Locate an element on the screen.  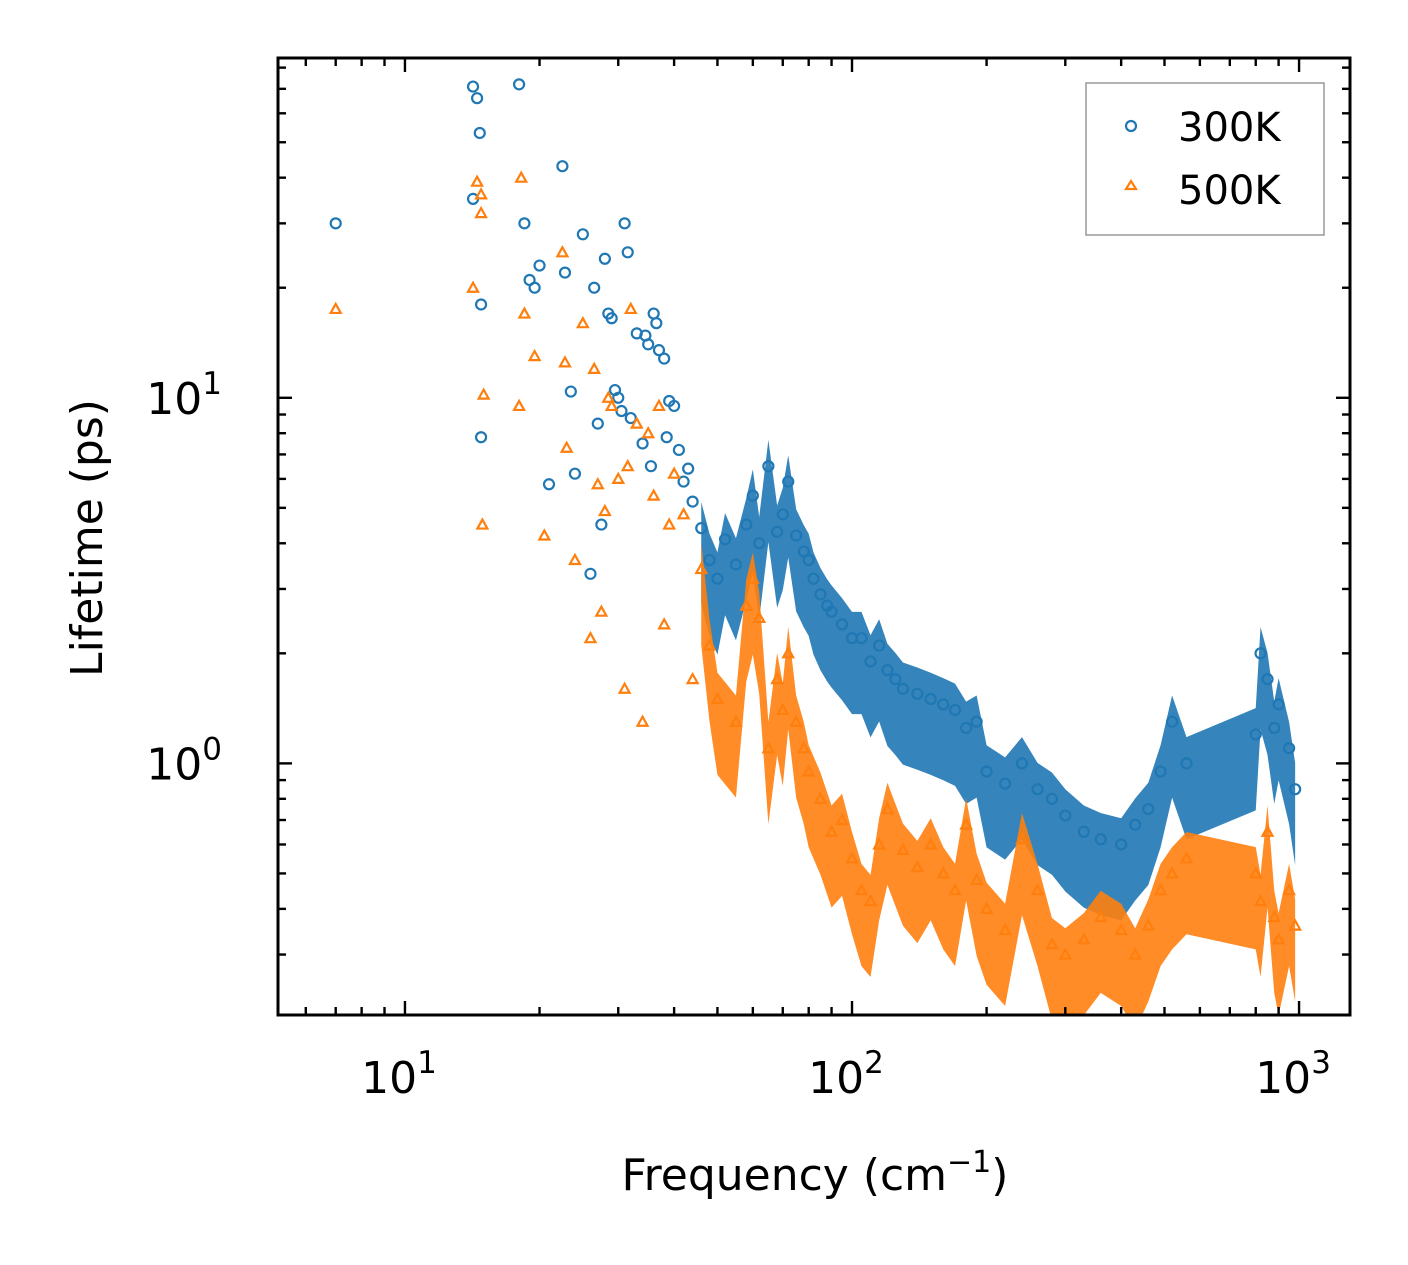
x-axis-title: Frequency (cm−1) is located at coordinates (815, 1173).